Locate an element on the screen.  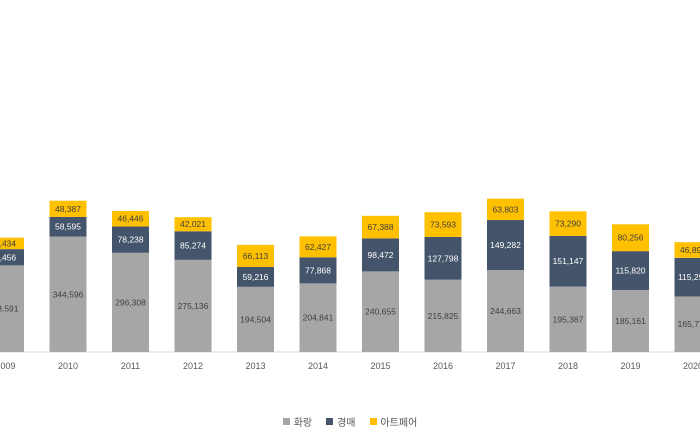
data-label-artfair-2009: 4,434 is located at coordinates (8, 243).